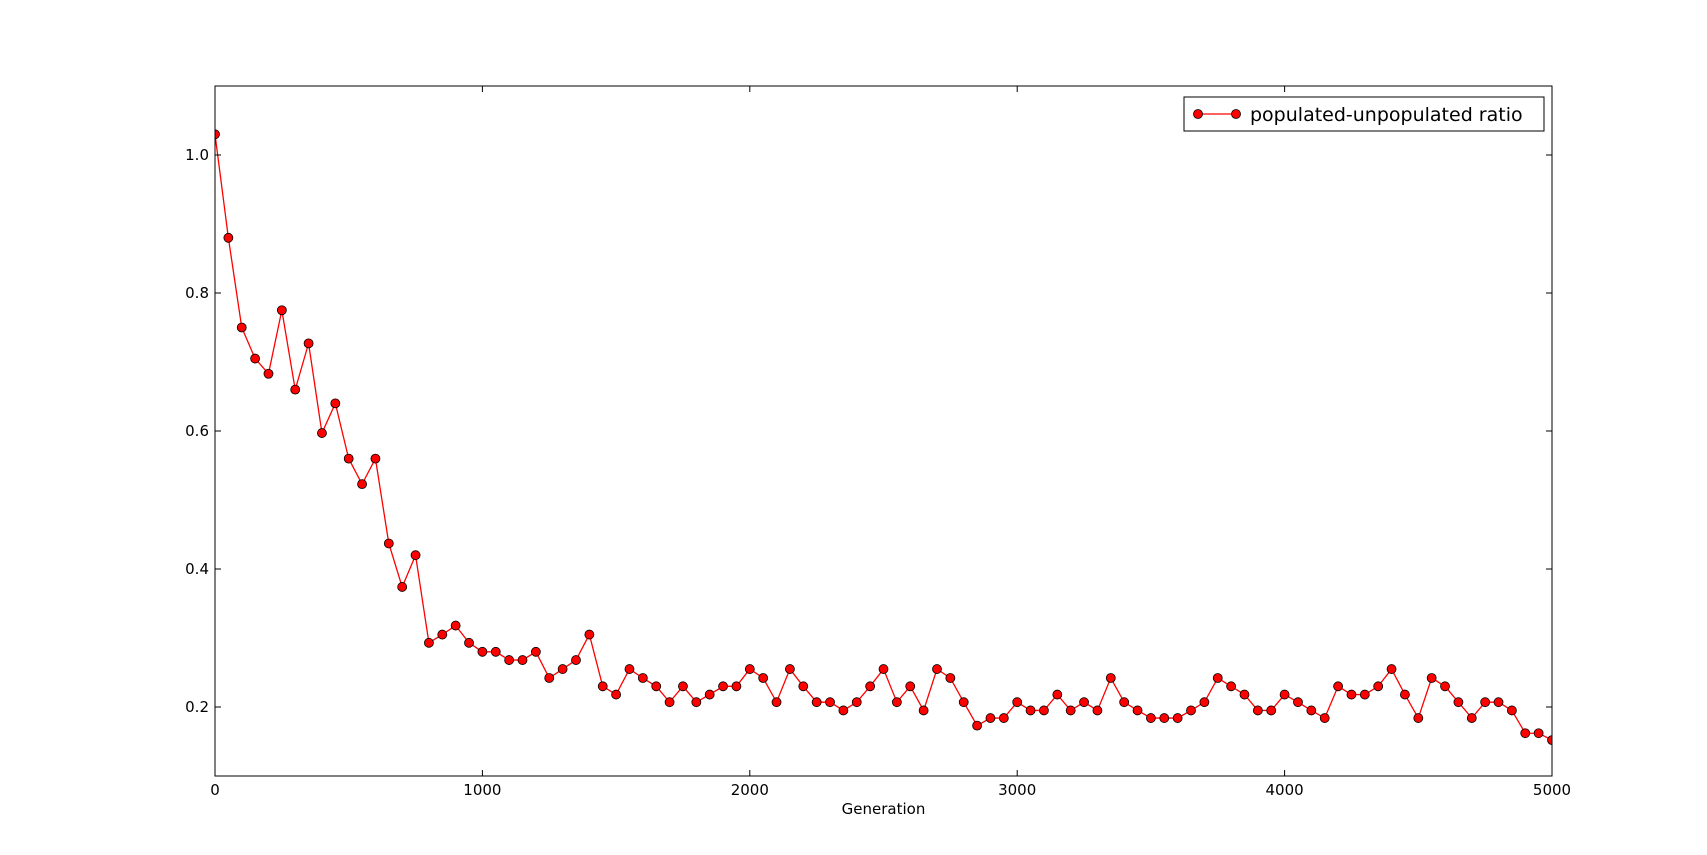 This screenshot has width=1707, height=855. I want to click on x-tick-label: 3000, so click(1017, 790).